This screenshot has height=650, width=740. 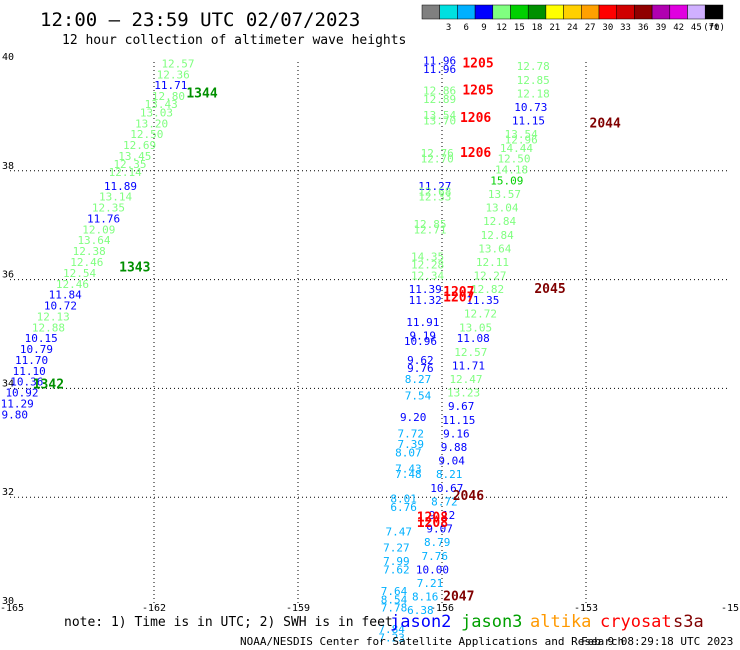 I want to click on wave-height-value: 13.05, so click(x=475, y=327).